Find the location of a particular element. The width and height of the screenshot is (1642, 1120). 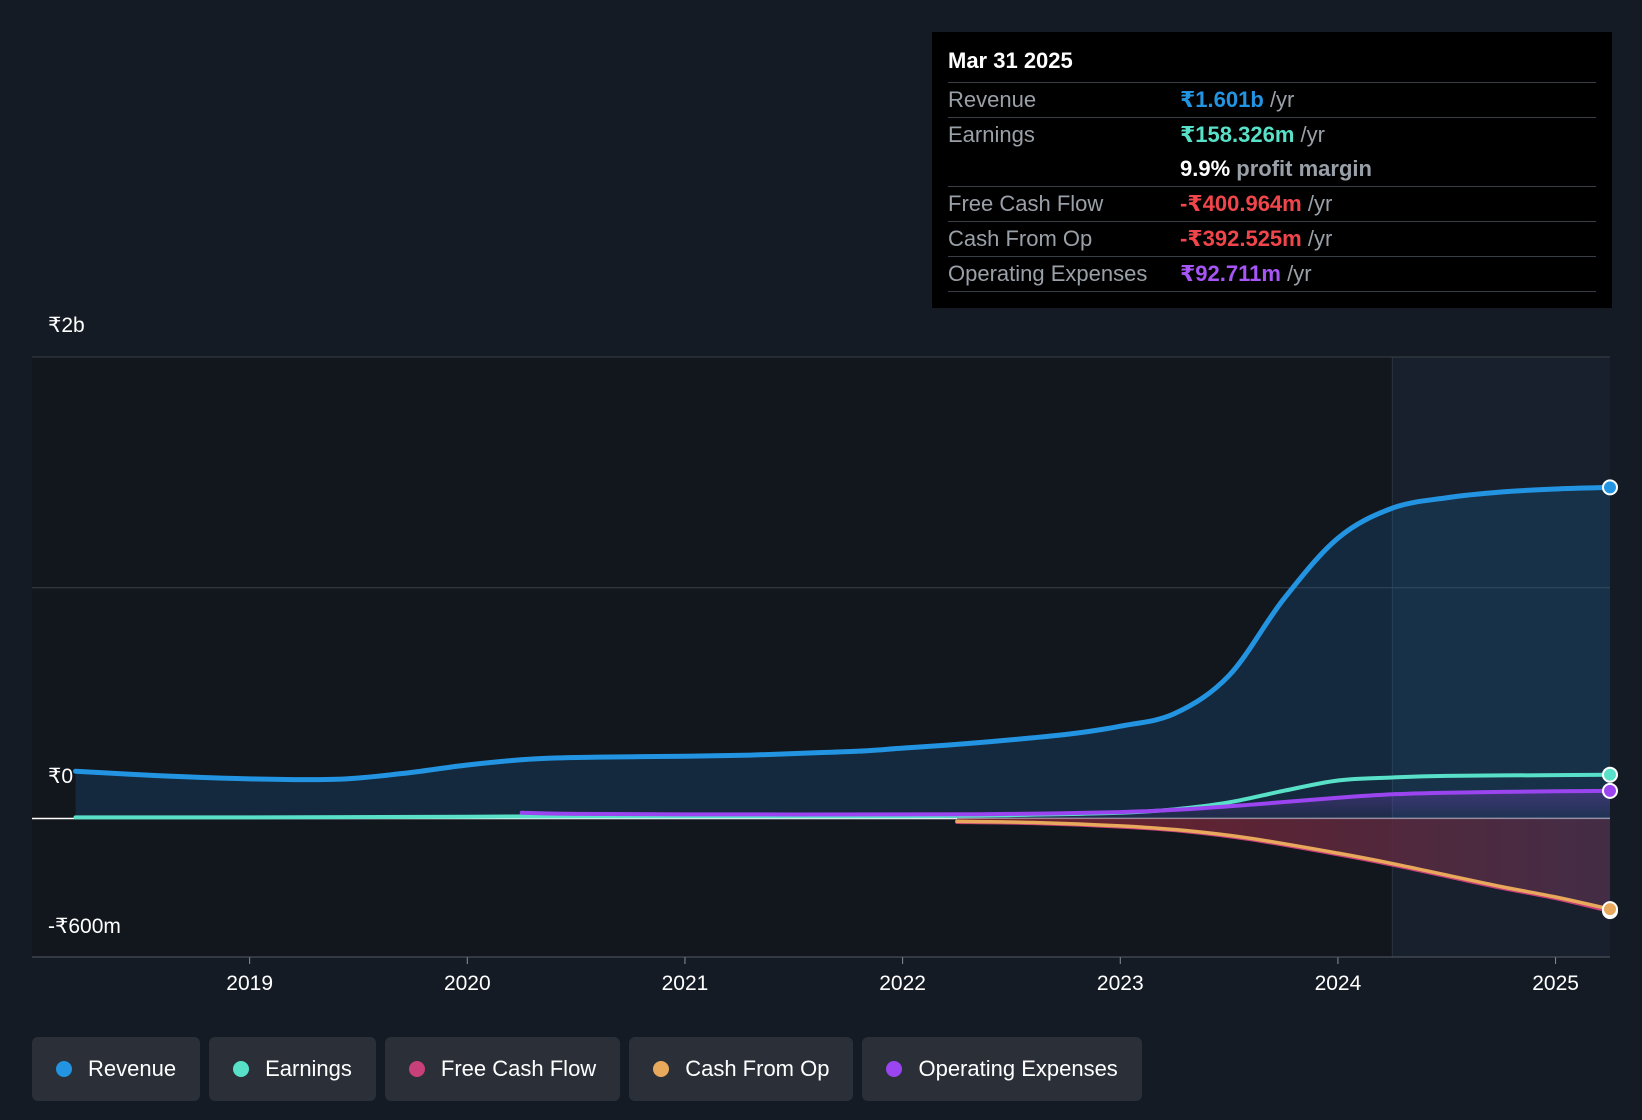

legend-label: Operating Expenses is located at coordinates (1018, 1068).